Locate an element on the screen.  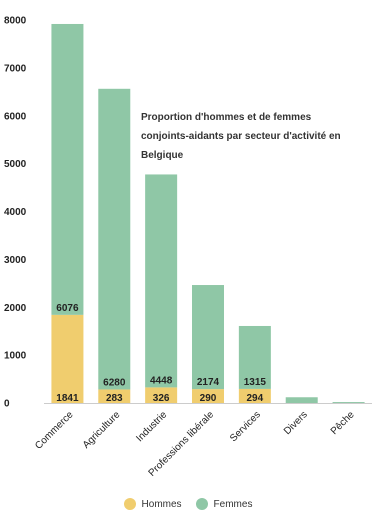
data-label-hommes: 290 is located at coordinates (208, 398).